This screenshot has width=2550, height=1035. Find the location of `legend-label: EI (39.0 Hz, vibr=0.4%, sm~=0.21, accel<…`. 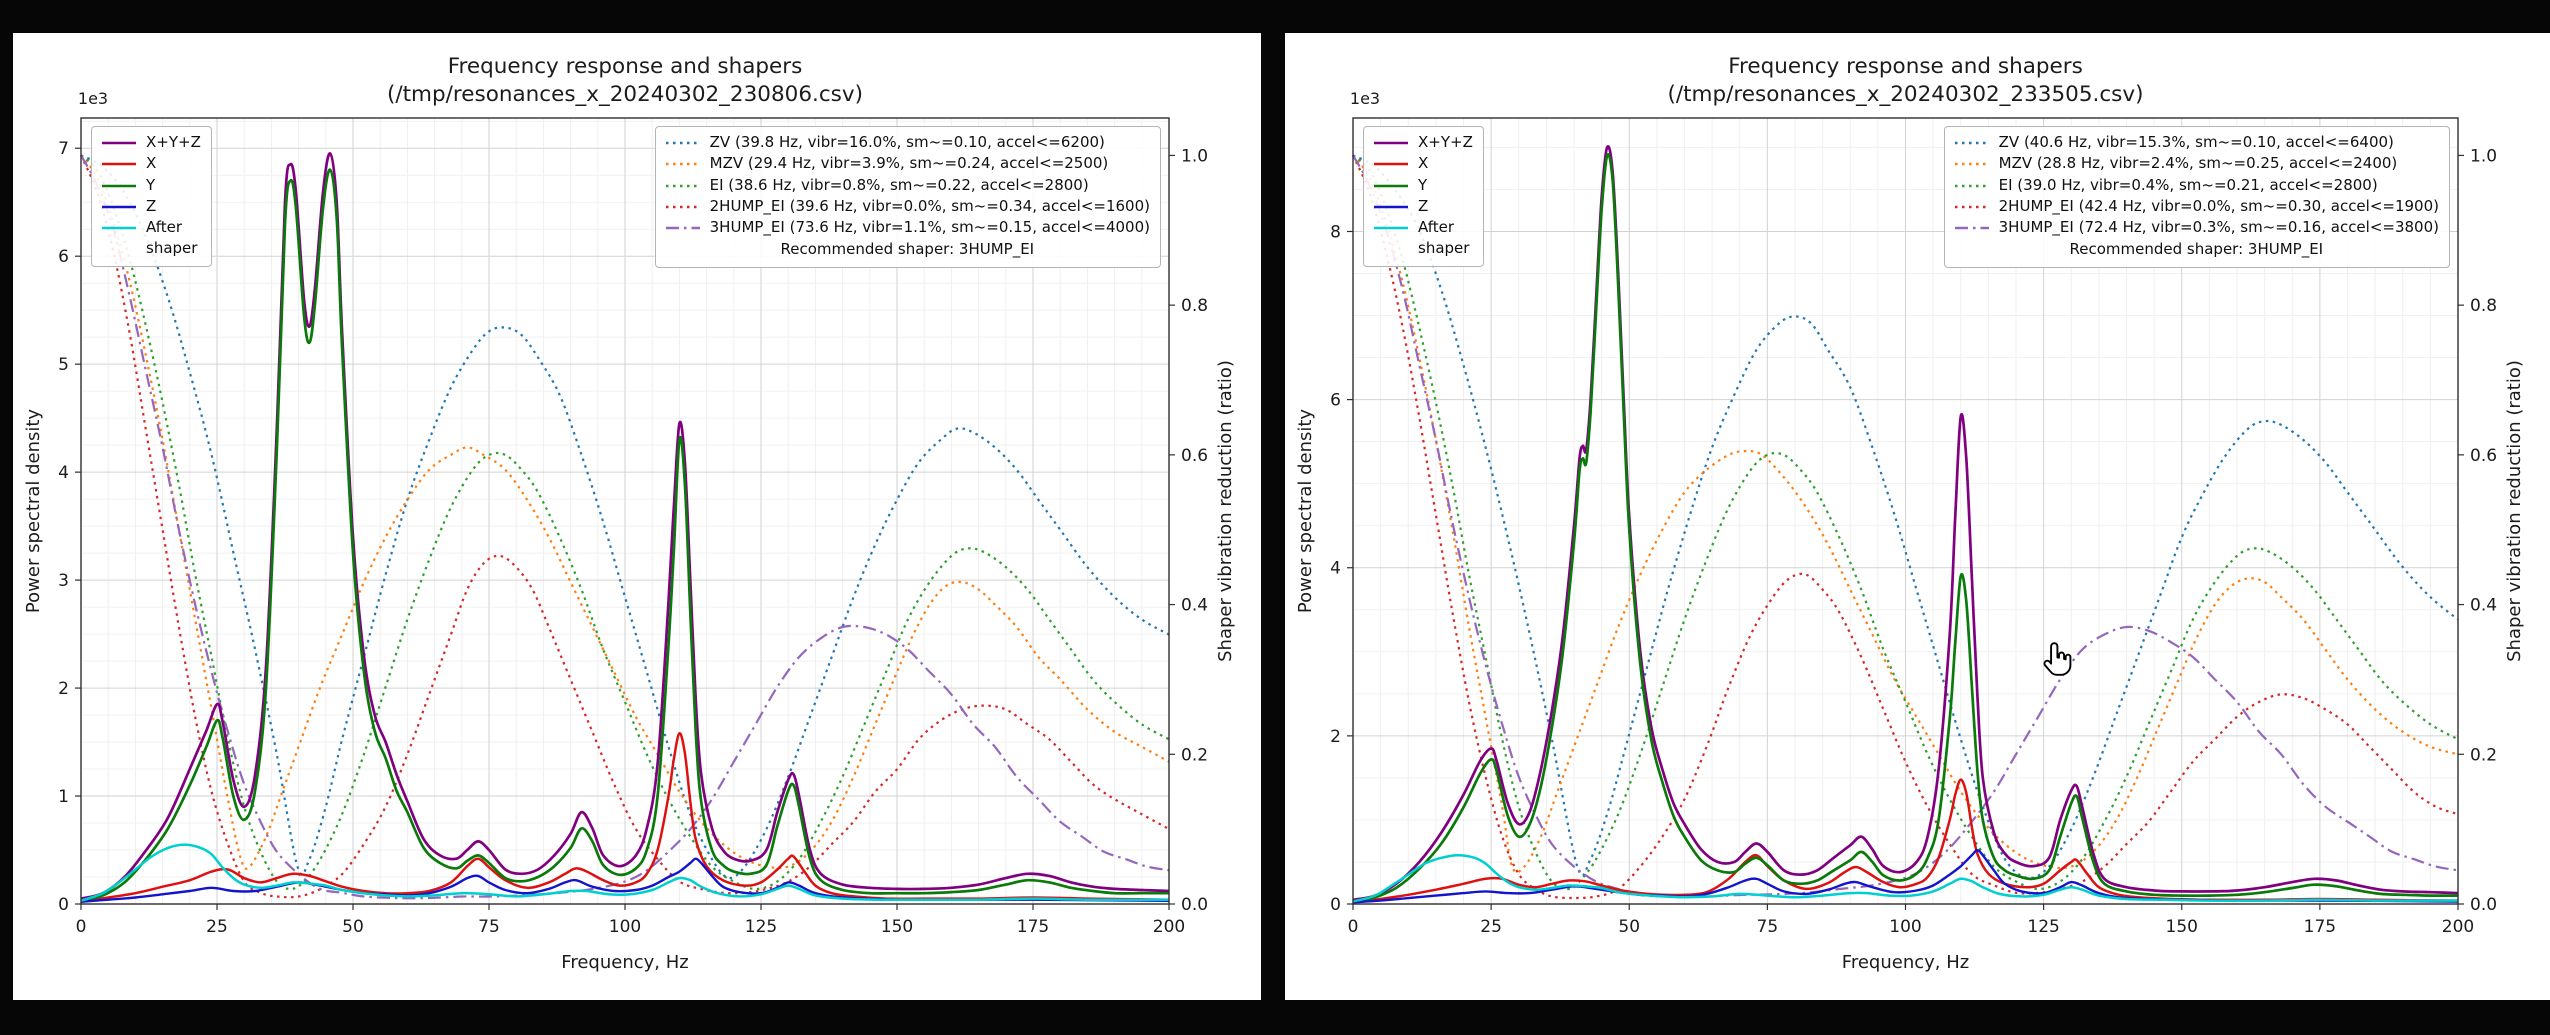

legend-label: EI (39.0 Hz, vibr=0.4%, sm~=0.21, accel<… is located at coordinates (2188, 184).